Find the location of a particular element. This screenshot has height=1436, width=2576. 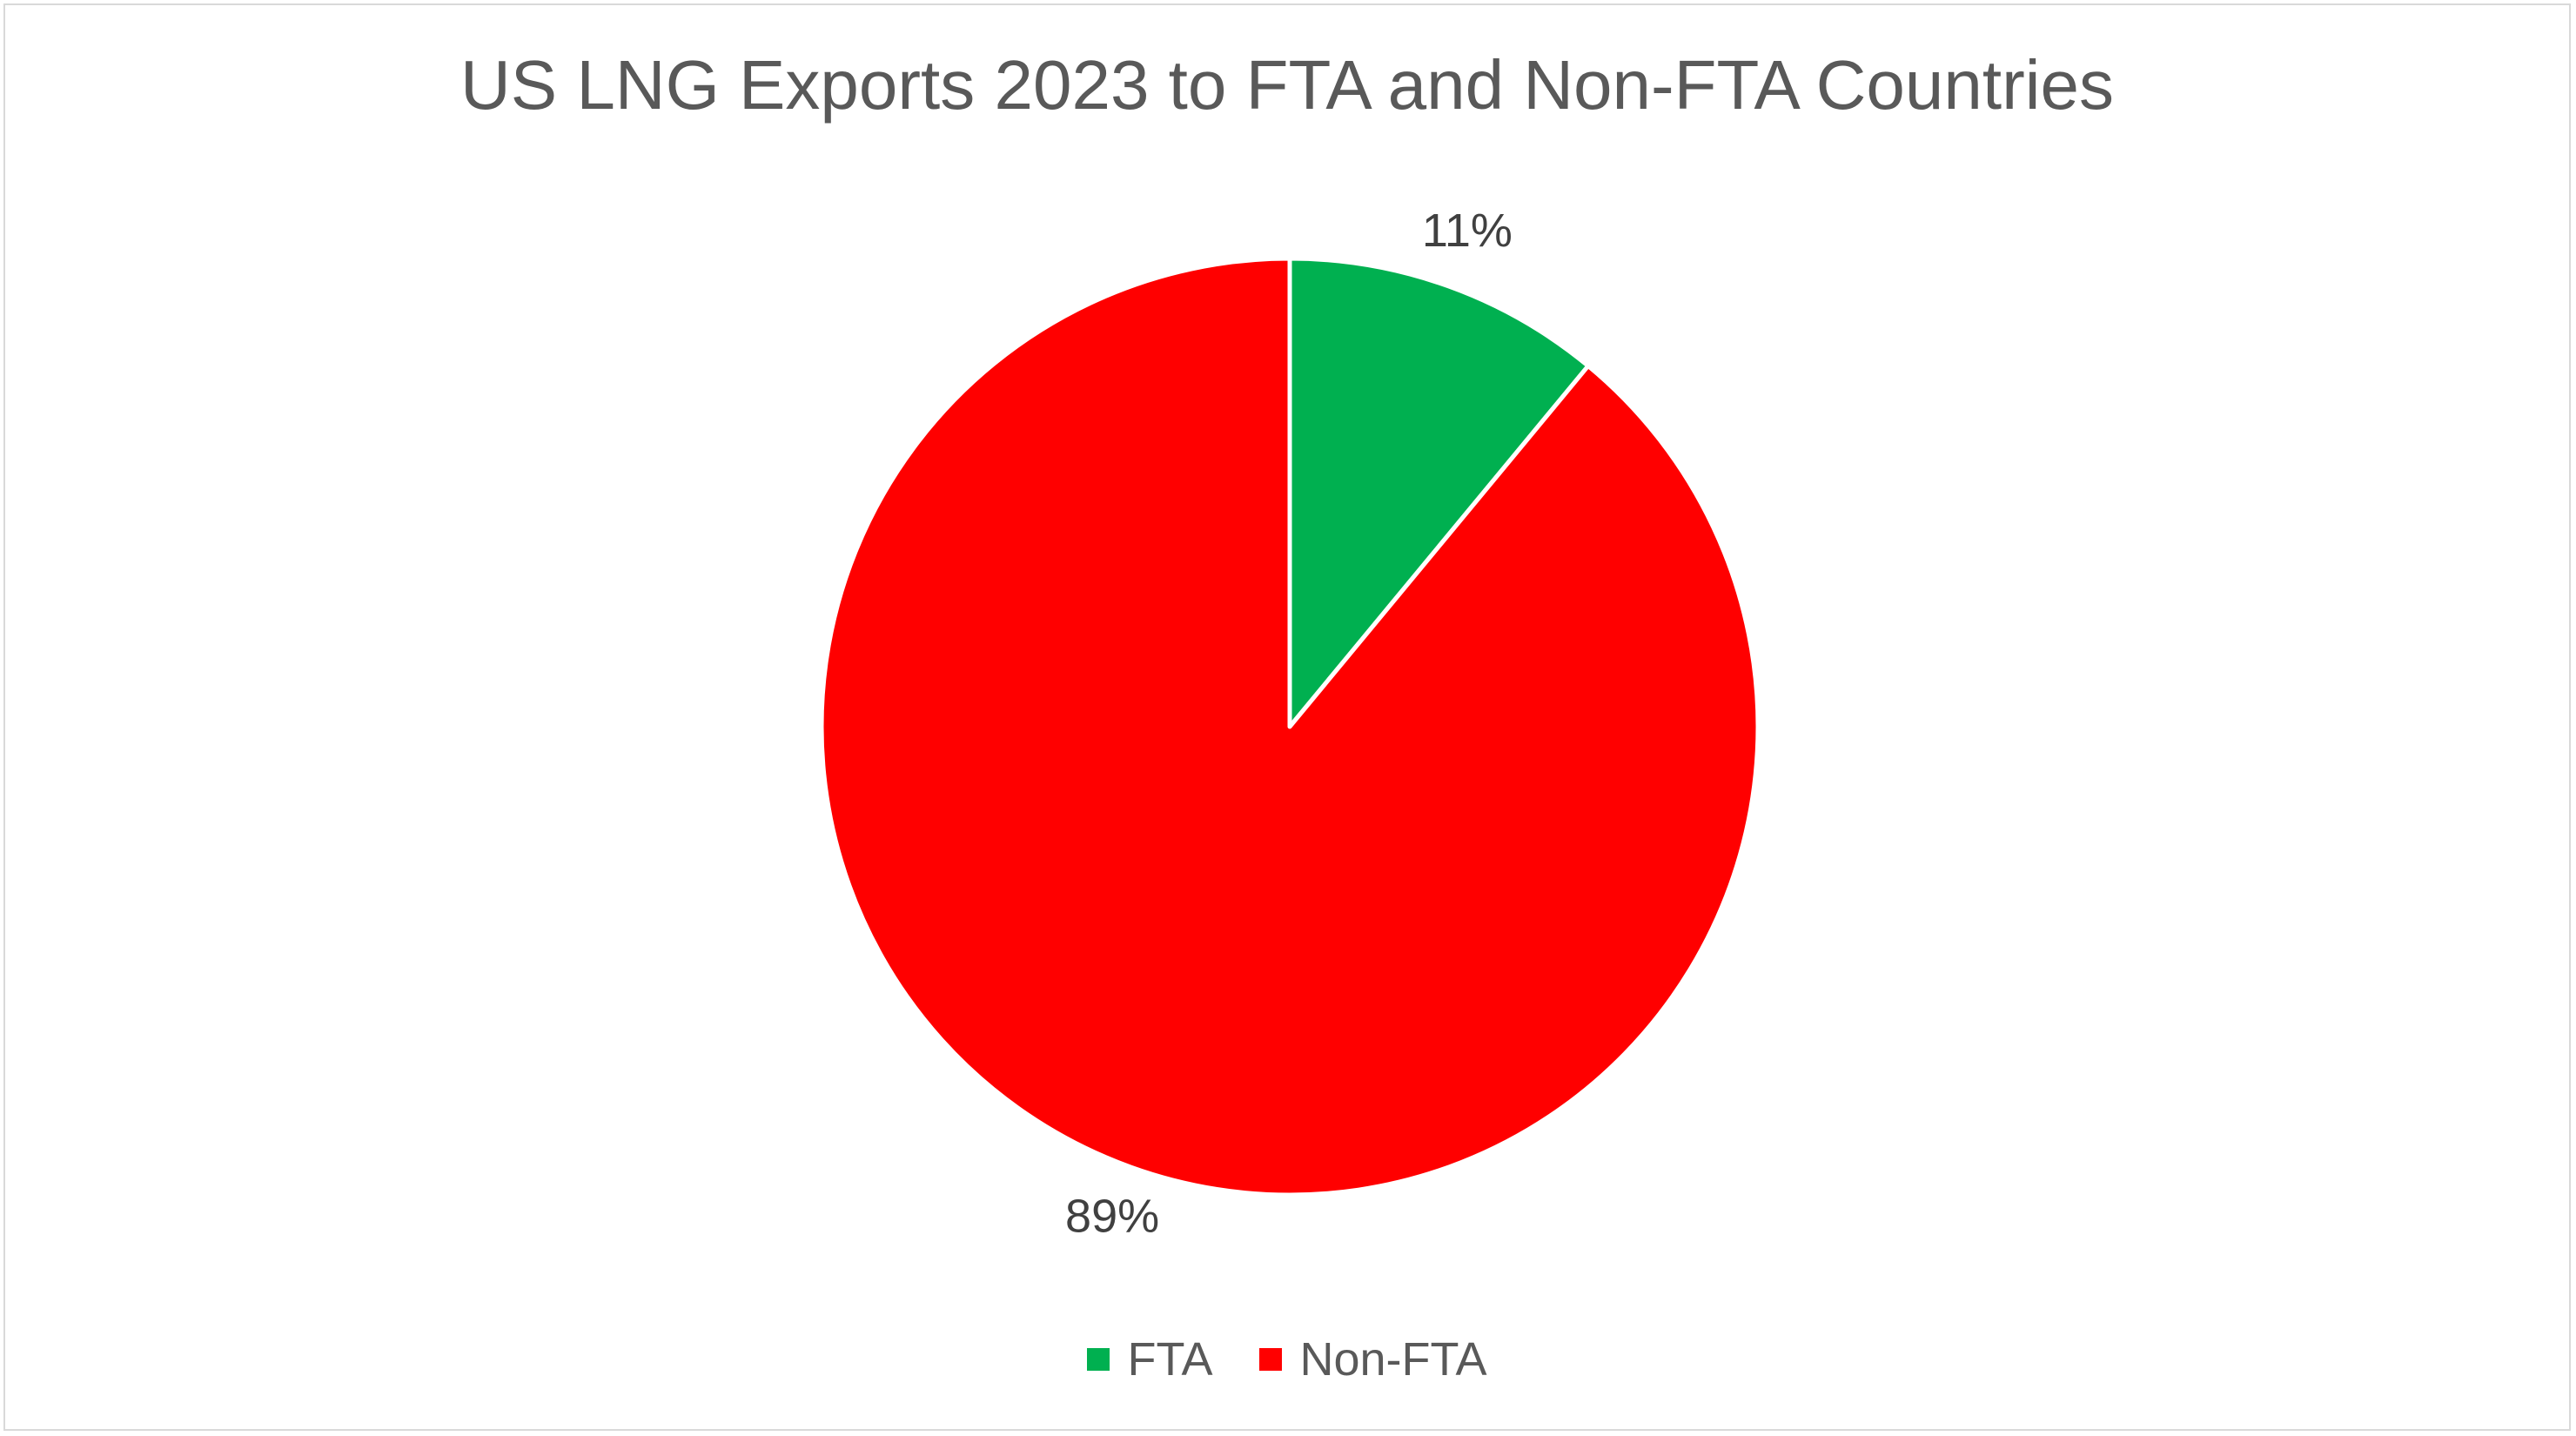

pie-data-labels: 11% 89% is located at coordinates (1289, 724).